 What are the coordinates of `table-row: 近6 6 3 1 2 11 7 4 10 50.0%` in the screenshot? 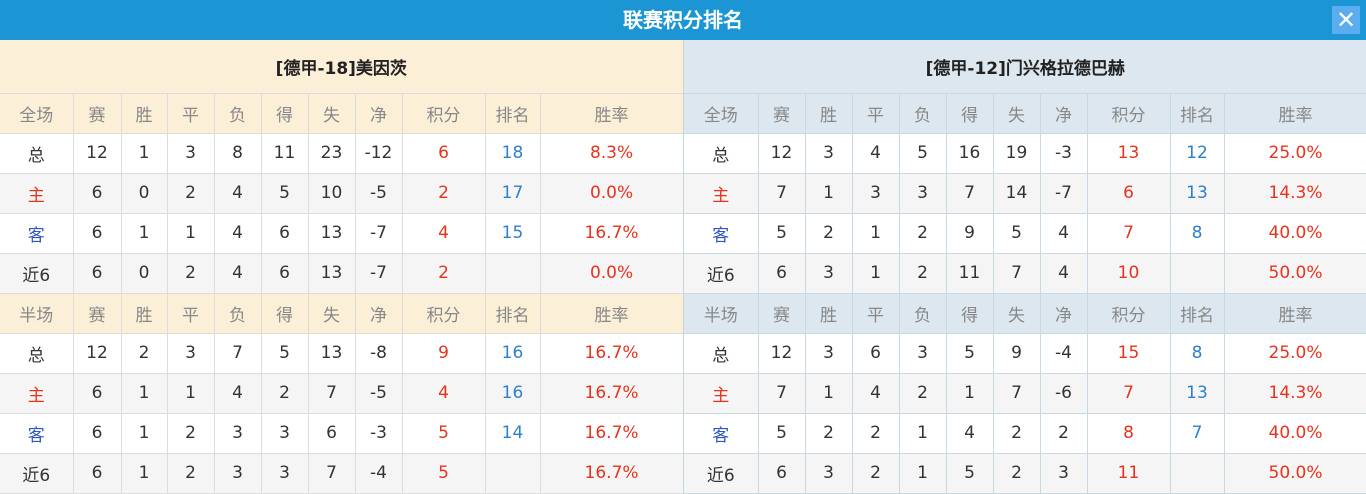 It's located at (1025, 273).